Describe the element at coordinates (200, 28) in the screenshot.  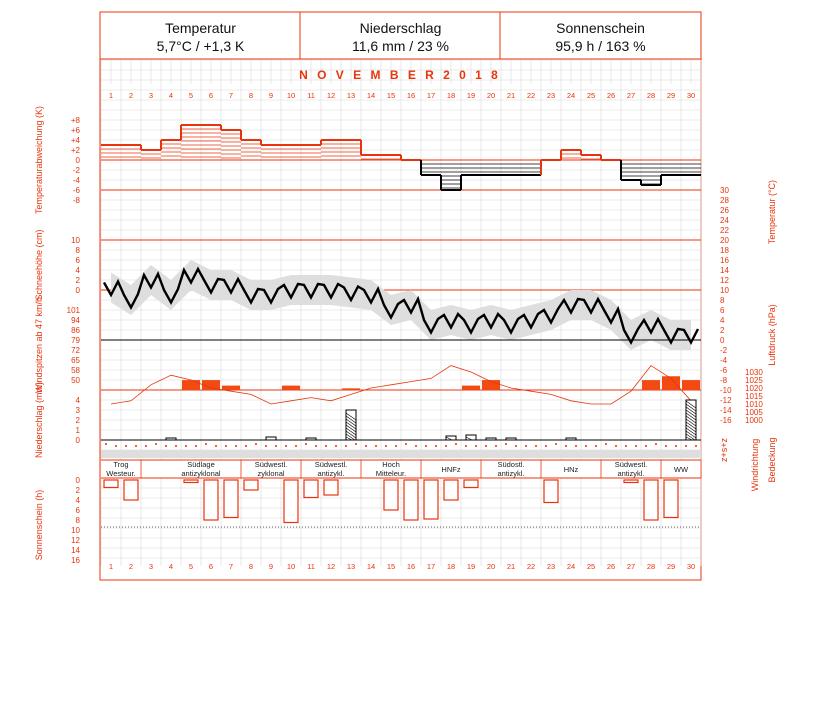
I see `header-temperature-title: Temperatur` at that location.